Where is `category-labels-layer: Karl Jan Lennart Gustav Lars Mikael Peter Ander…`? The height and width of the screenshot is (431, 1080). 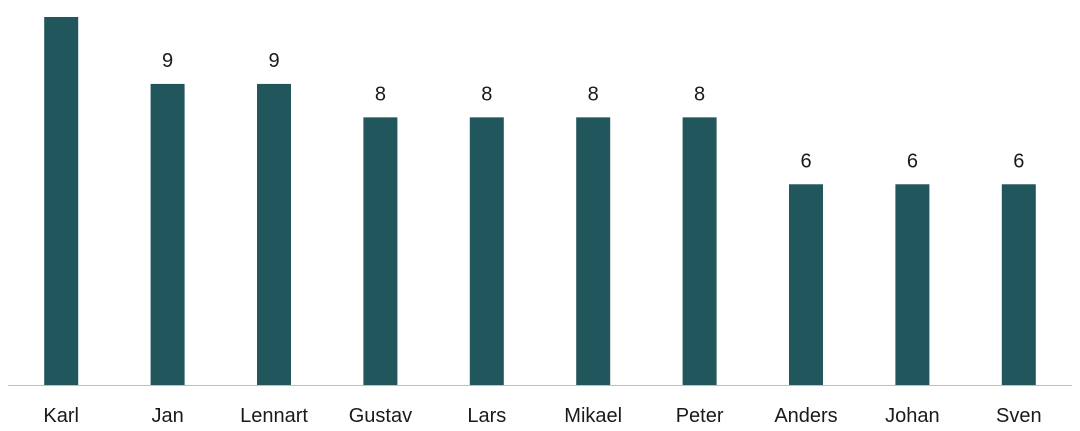
category-labels-layer: Karl Jan Lennart Gustav Lars Mikael Peter Ander… is located at coordinates (542, 416).